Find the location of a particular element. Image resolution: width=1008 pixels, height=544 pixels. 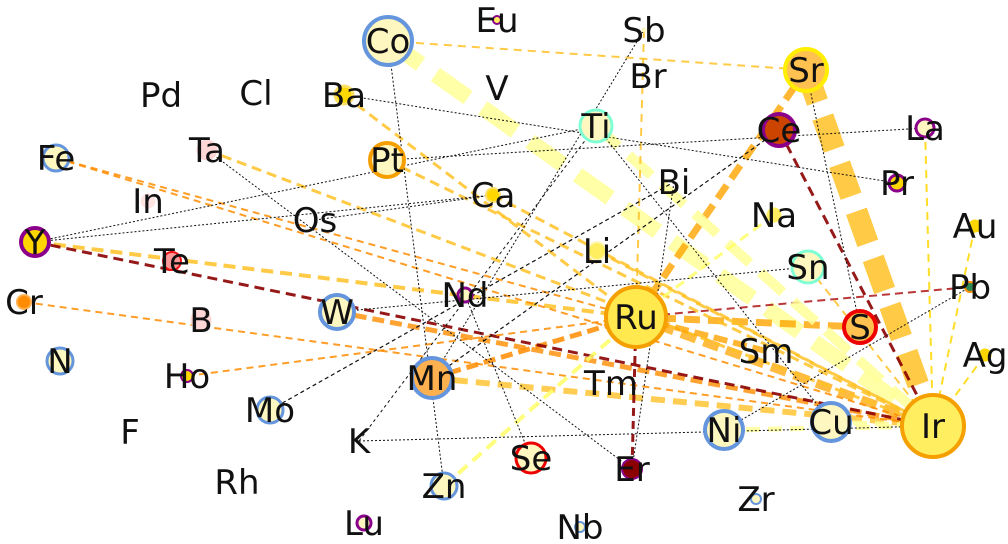

node-co-label: Co is located at coordinates (388, 42).